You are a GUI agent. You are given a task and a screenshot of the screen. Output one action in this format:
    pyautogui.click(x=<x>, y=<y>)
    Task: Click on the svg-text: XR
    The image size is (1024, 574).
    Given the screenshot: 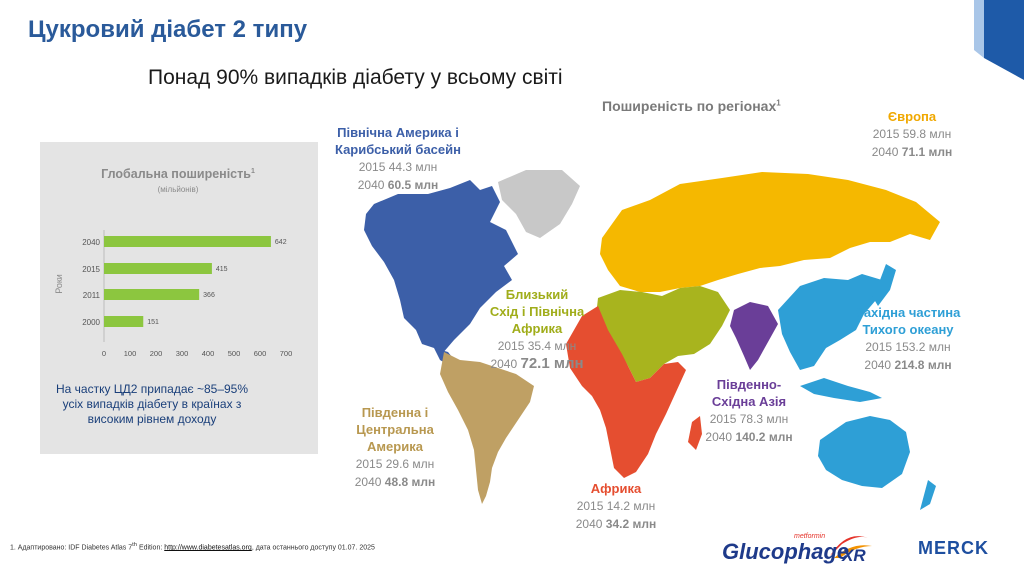 What is the action you would take?
    pyautogui.click(x=853, y=555)
    